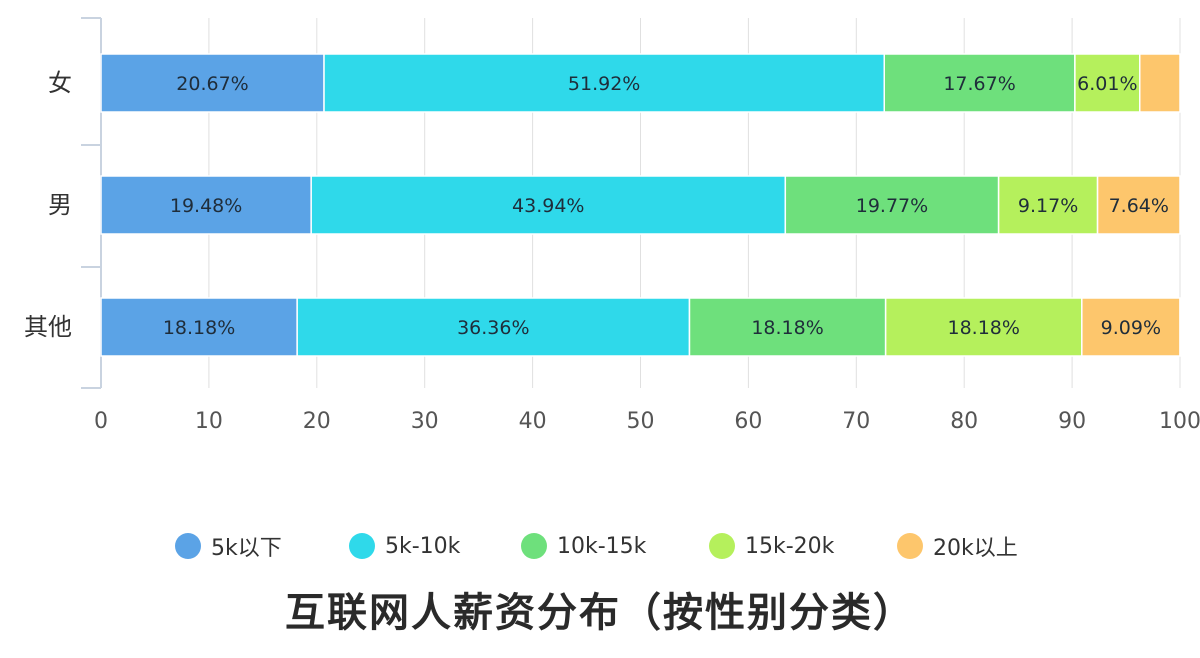 The image size is (1200, 658). I want to click on x-tick-label: 20, so click(317, 421).